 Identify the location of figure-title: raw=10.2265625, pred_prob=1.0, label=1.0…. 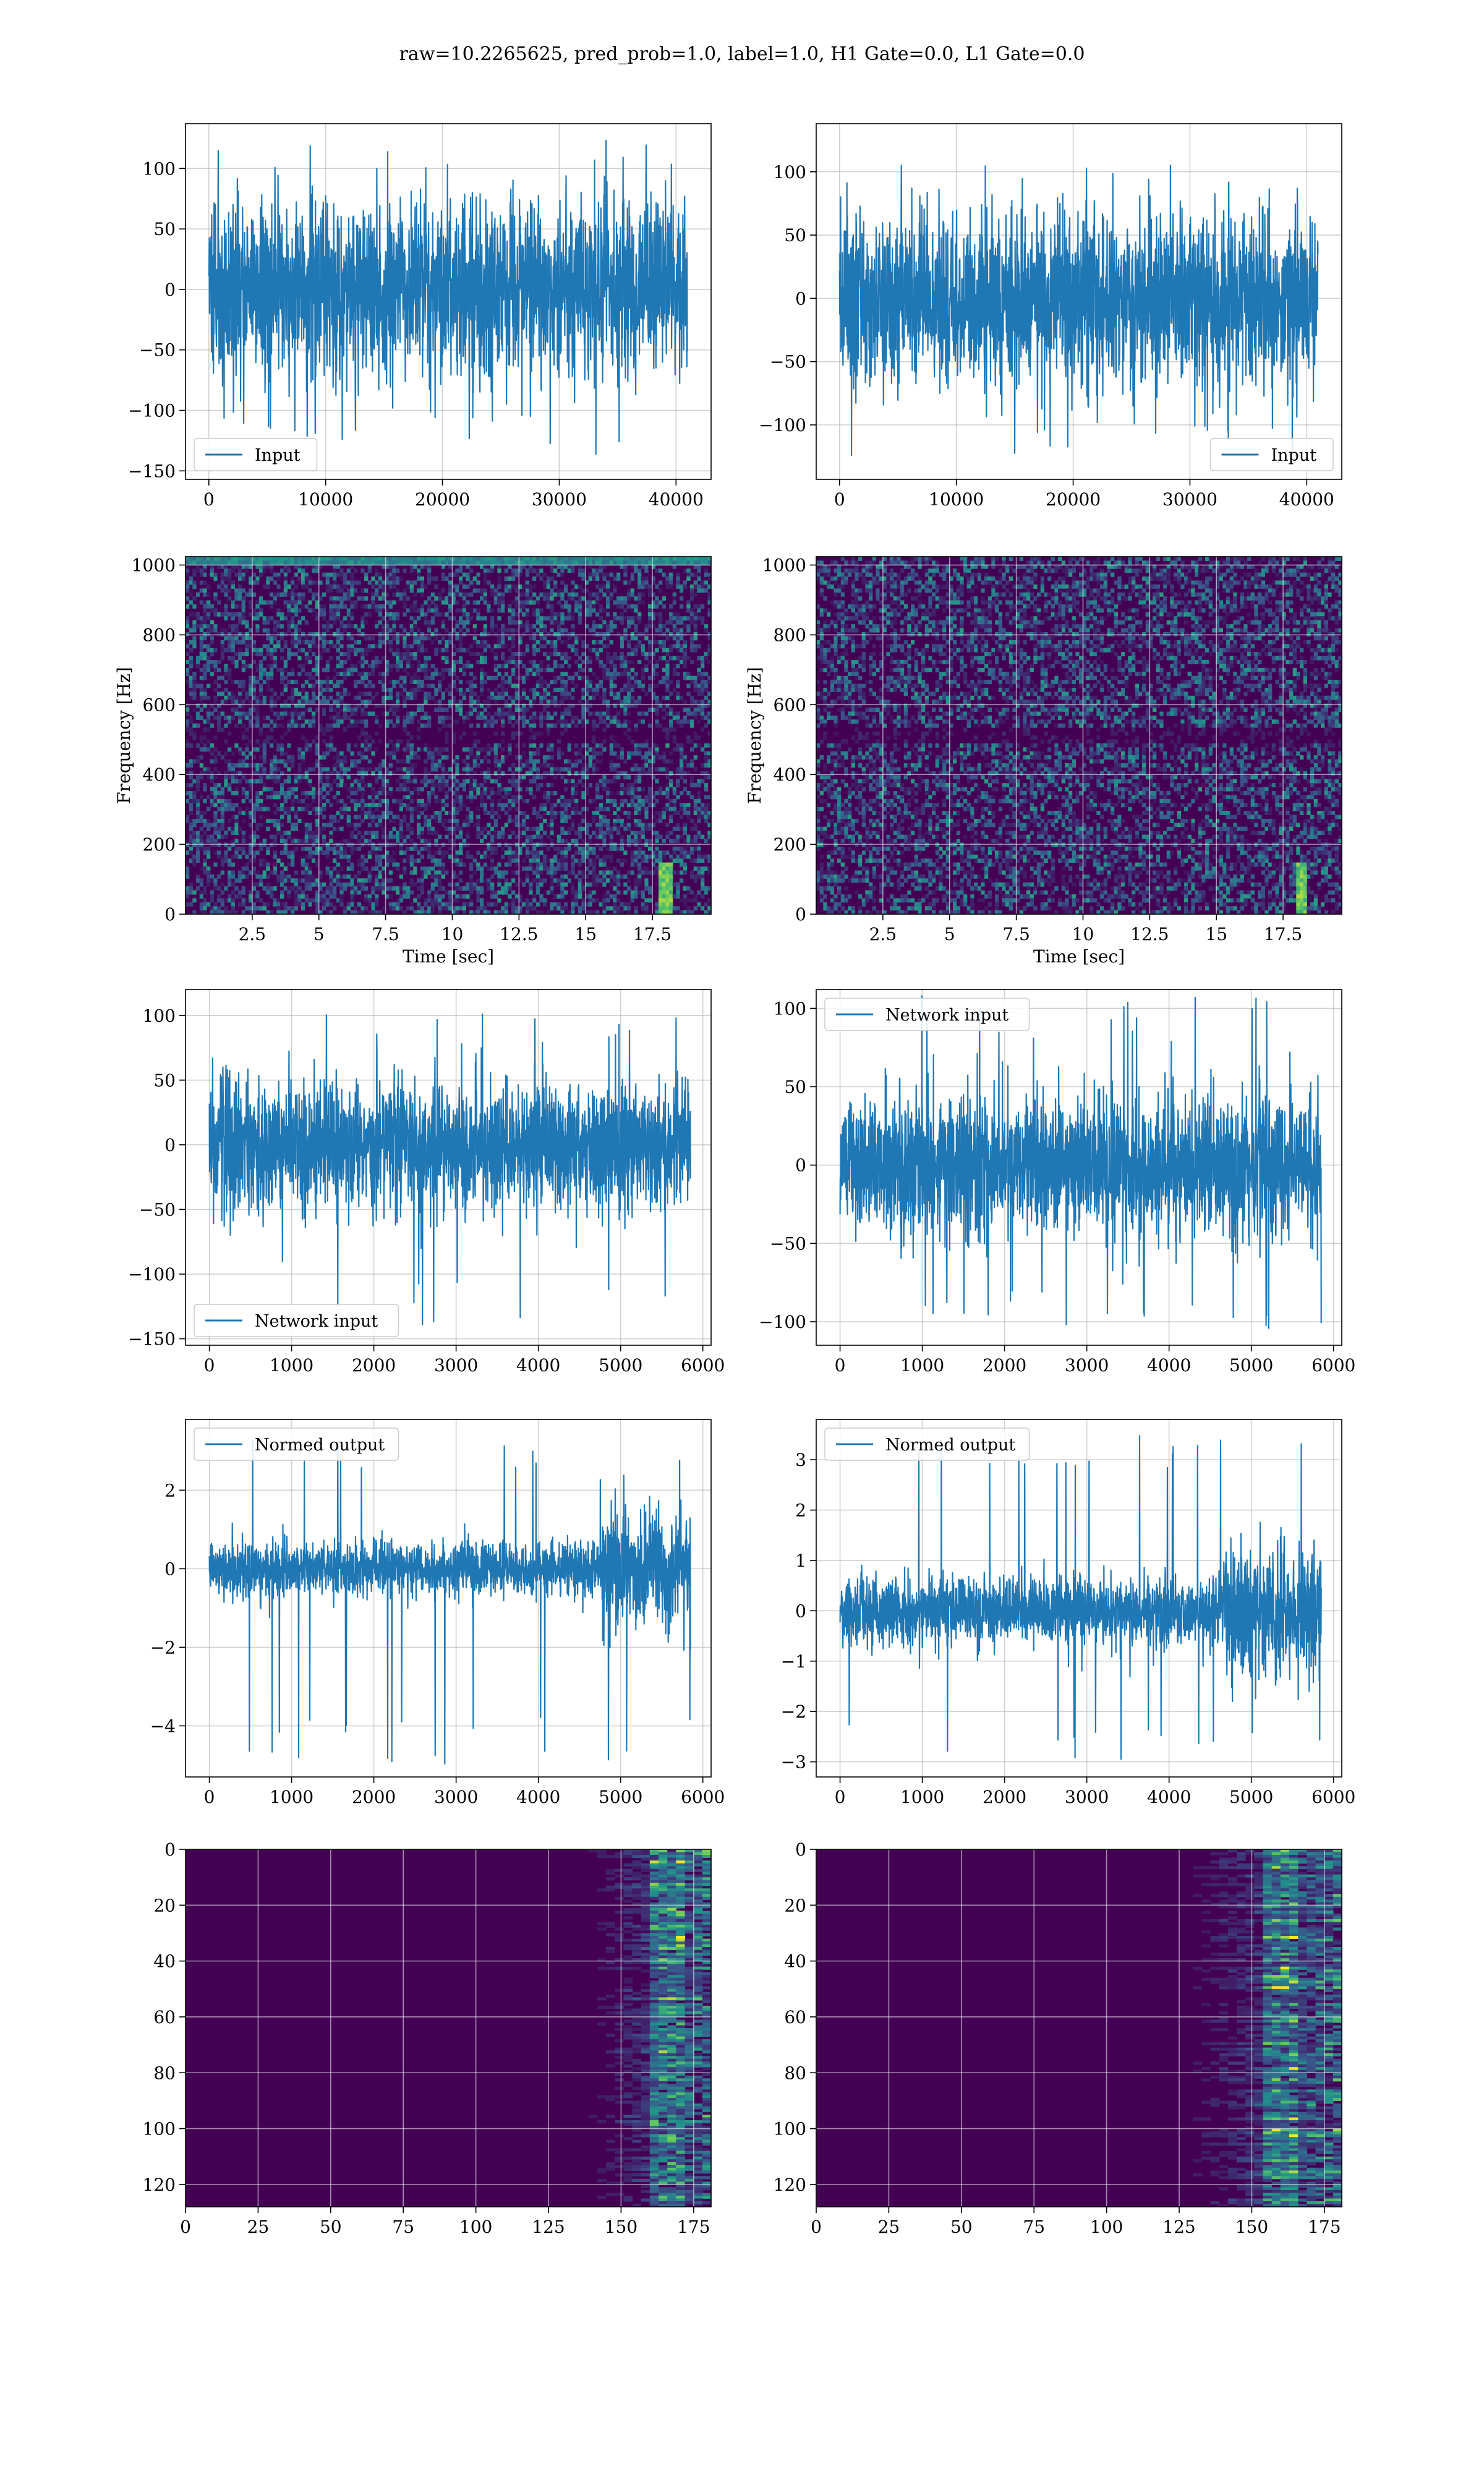
(742, 54).